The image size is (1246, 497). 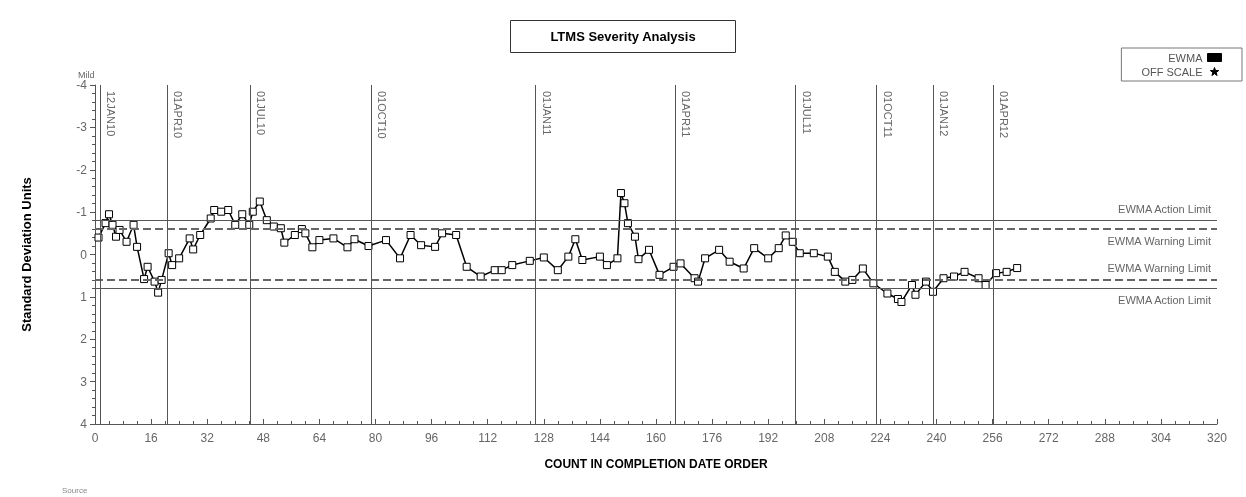 What do you see at coordinates (151, 438) in the screenshot?
I see `x-tick-label: 16` at bounding box center [151, 438].